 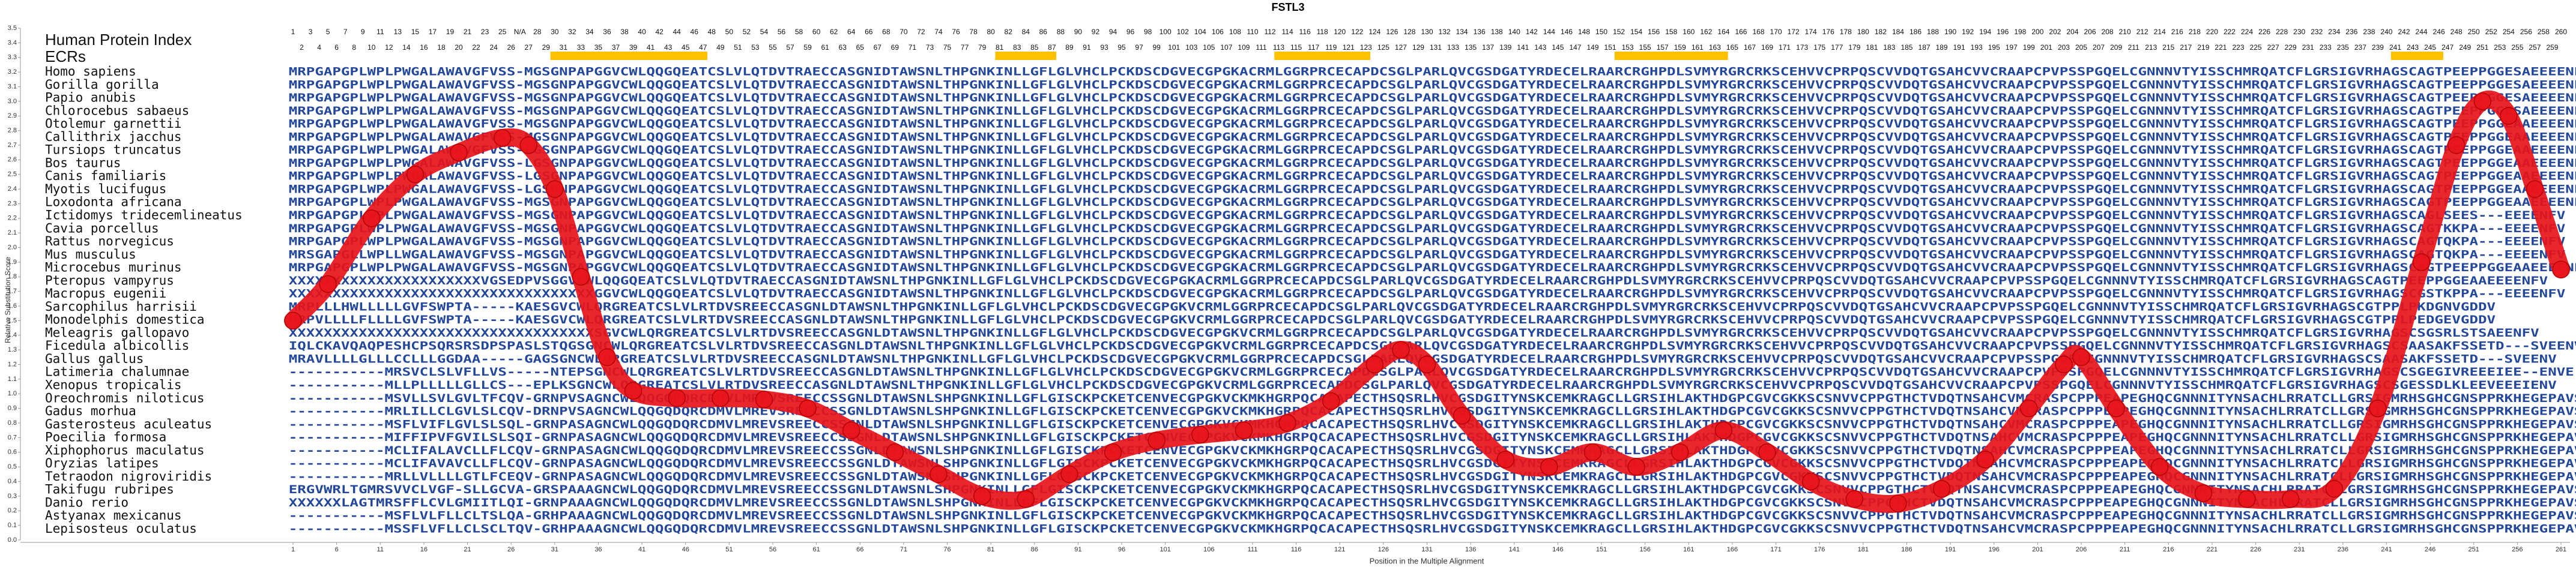 What do you see at coordinates (13, 145) in the screenshot?
I see `y-tick-label: 2.7` at bounding box center [13, 145].